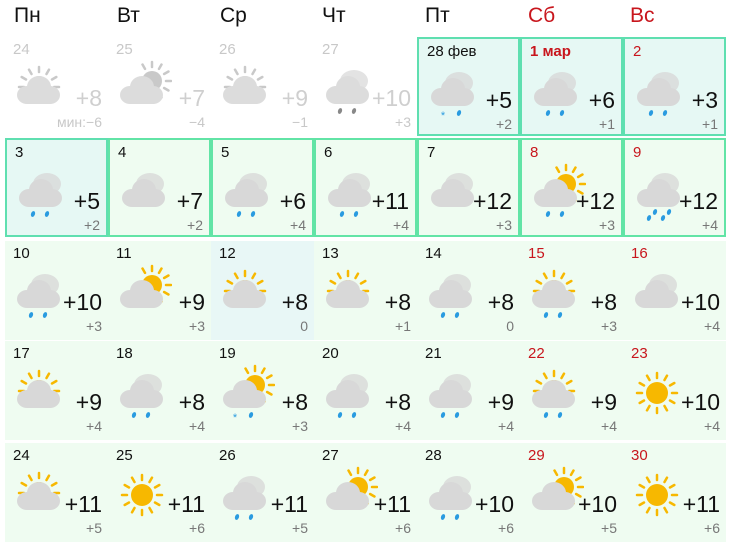  Describe the element at coordinates (571, 492) in the screenshot. I see `day-cell: 29 +10 +5` at that location.